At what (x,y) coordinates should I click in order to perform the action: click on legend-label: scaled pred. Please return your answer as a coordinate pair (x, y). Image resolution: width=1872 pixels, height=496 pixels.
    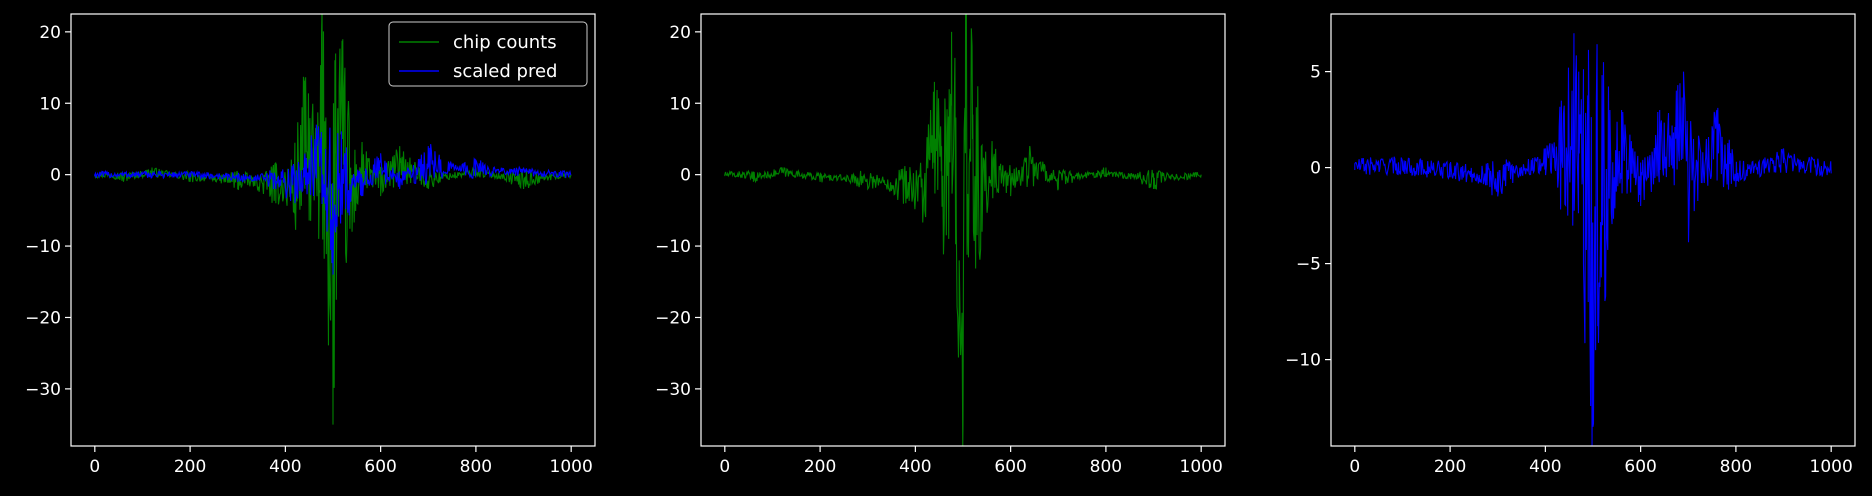
    Looking at the image, I should click on (505, 71).